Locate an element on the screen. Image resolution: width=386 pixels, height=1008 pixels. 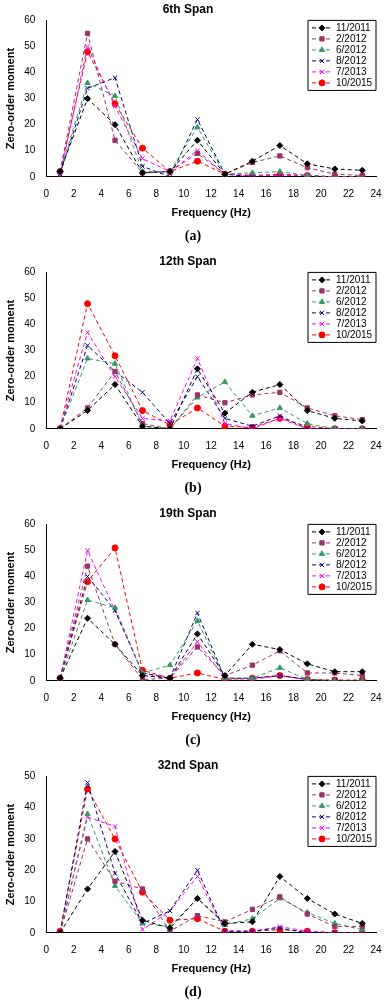
chart-title: 12th Span is located at coordinates (188, 260).